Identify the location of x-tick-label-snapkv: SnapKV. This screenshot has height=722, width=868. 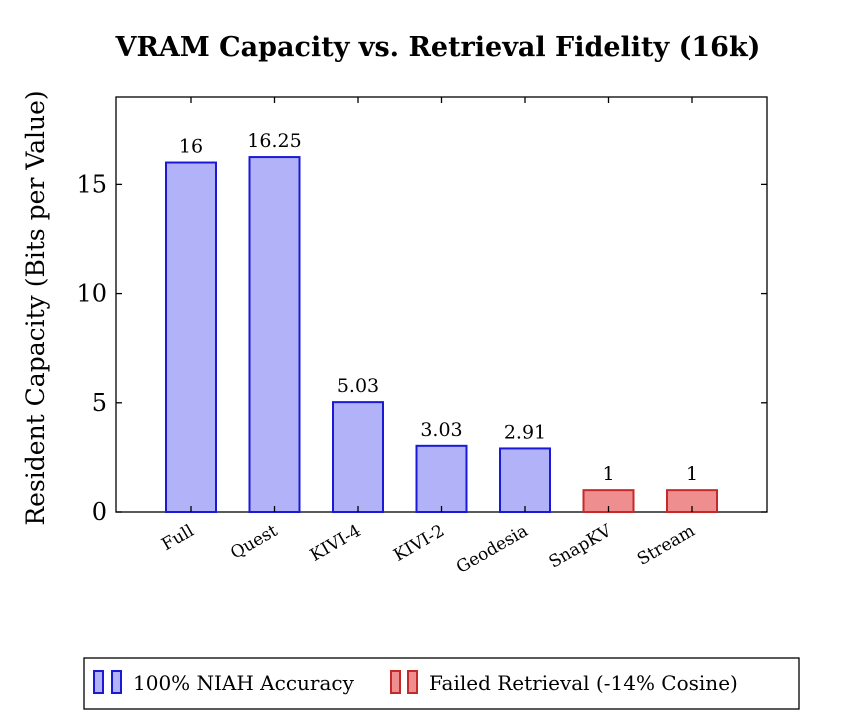
(581, 547).